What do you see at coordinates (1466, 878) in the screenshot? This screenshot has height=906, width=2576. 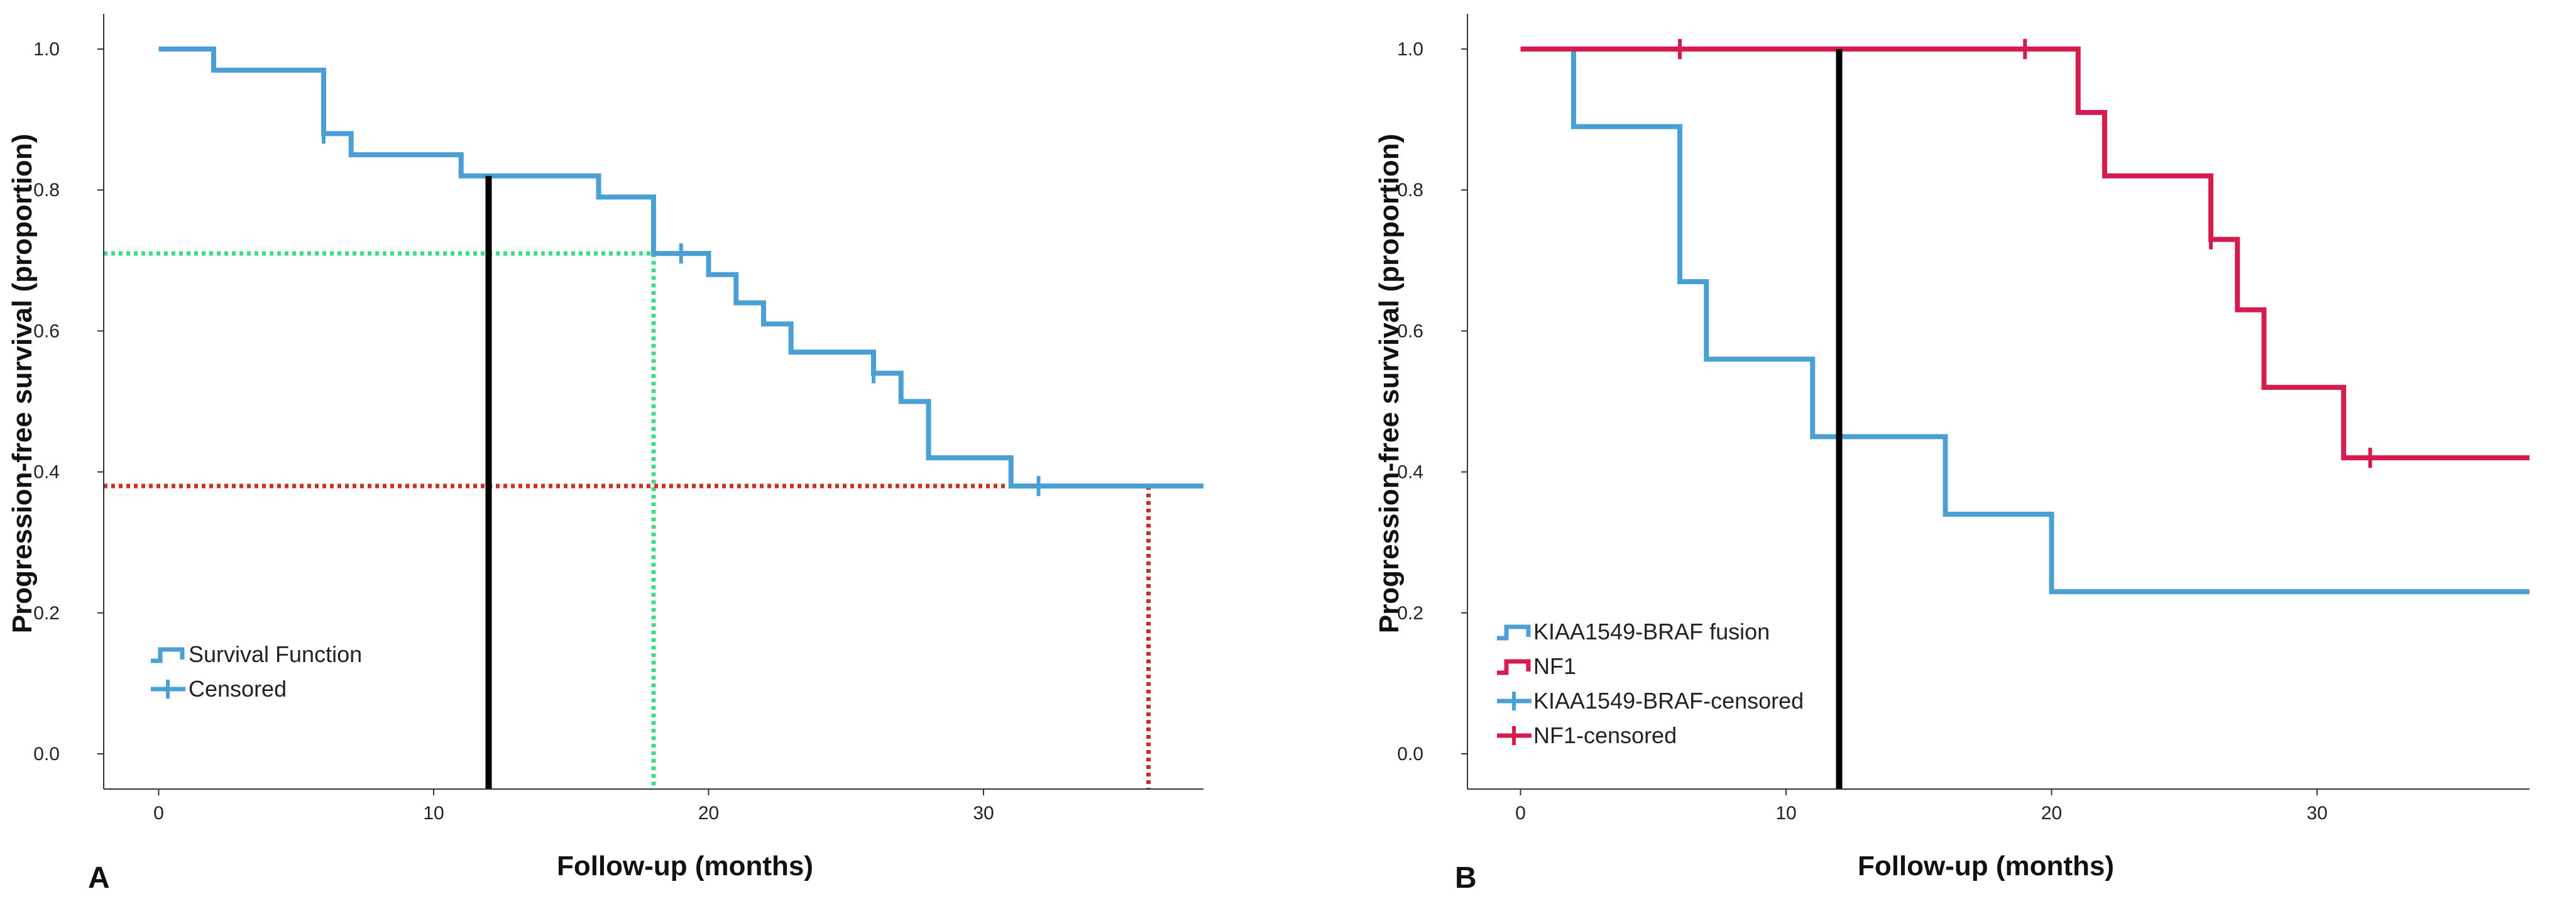 I see `panel-b-letter: B` at bounding box center [1466, 878].